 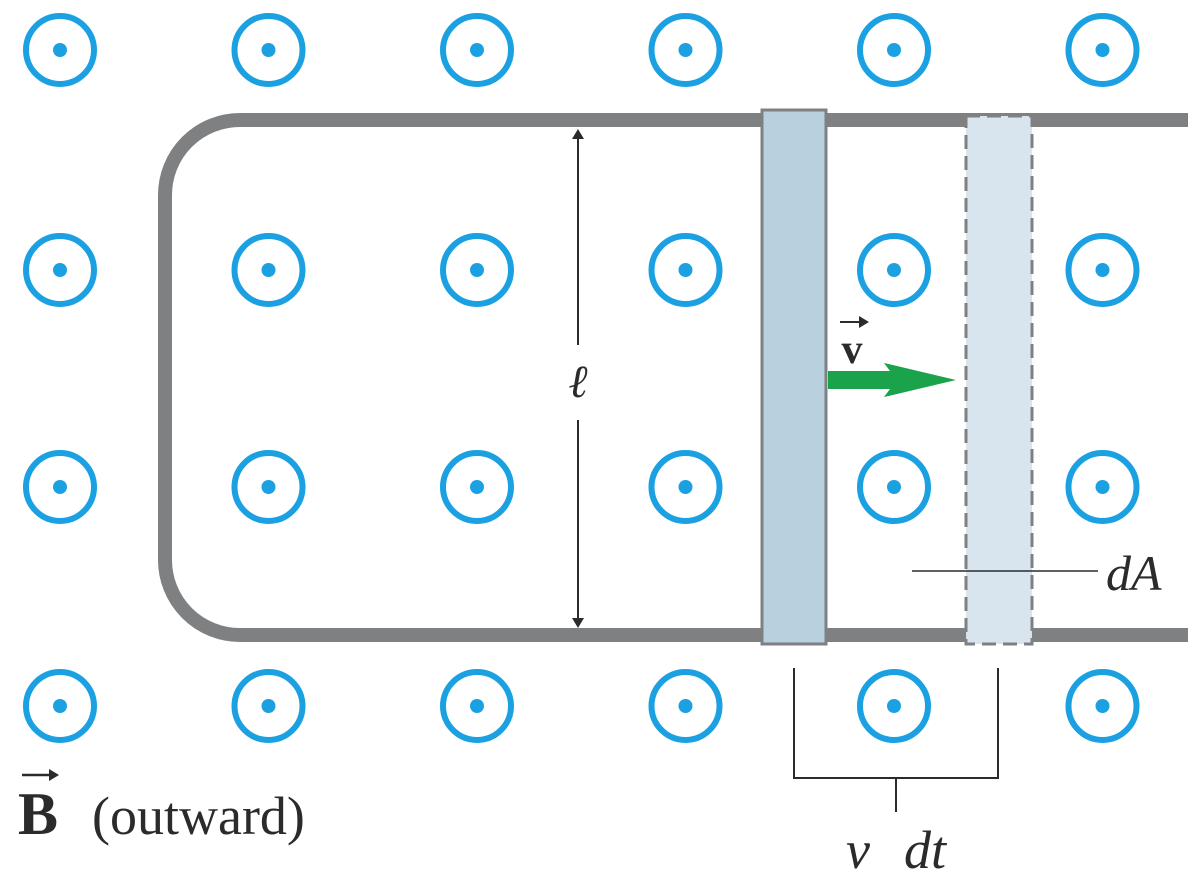 What do you see at coordinates (852, 350) in the screenshot?
I see `velocity-symbol: v` at bounding box center [852, 350].